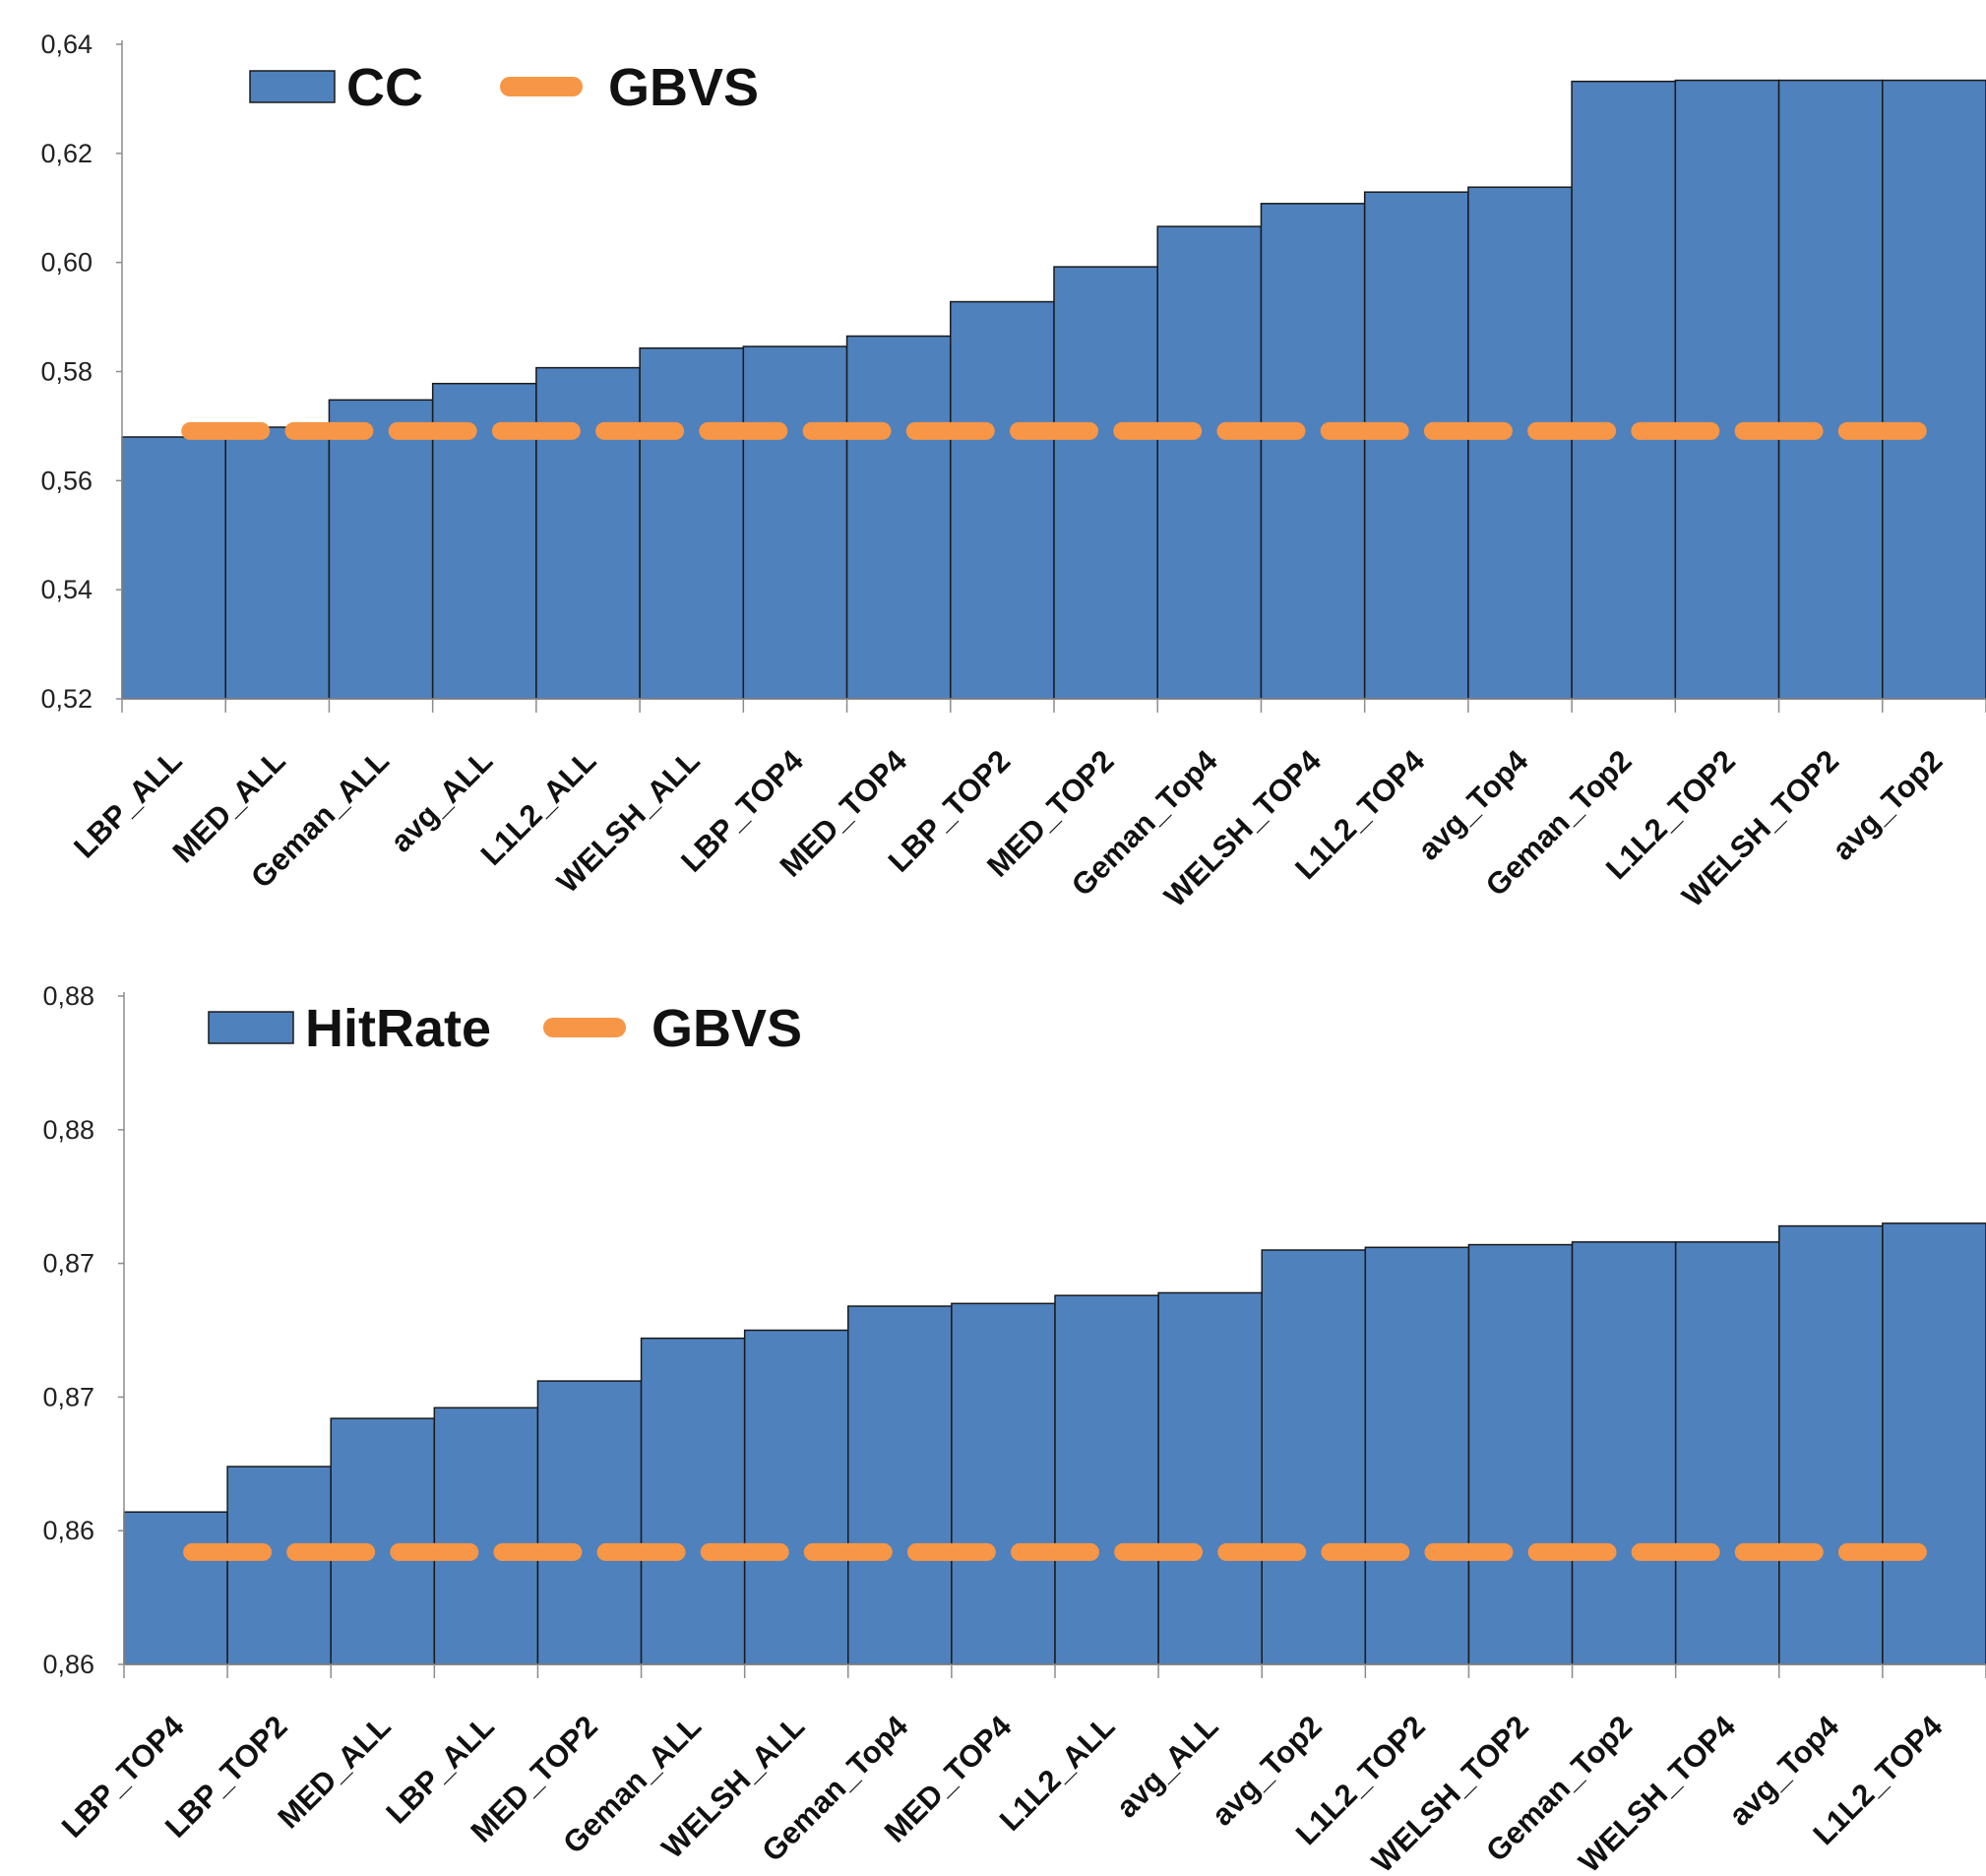  What do you see at coordinates (1887, 804) in the screenshot?
I see `category-label: avg_Top2` at bounding box center [1887, 804].